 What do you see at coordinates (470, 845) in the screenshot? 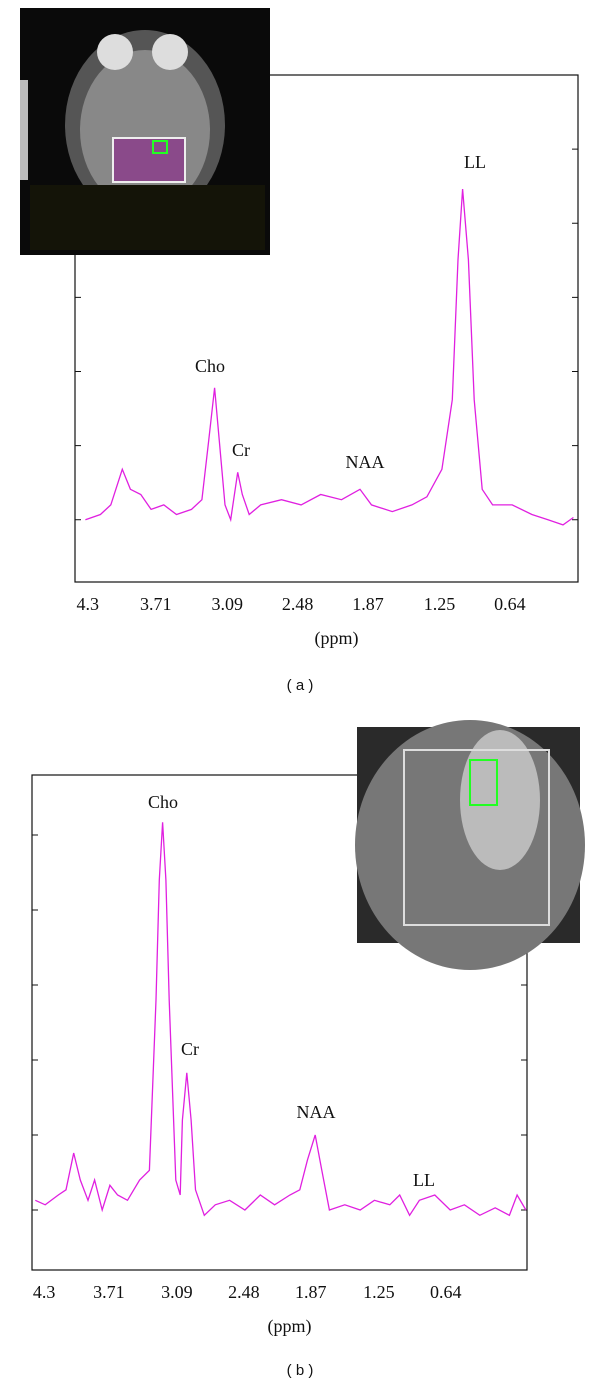
I see `inset-b` at bounding box center [470, 845].